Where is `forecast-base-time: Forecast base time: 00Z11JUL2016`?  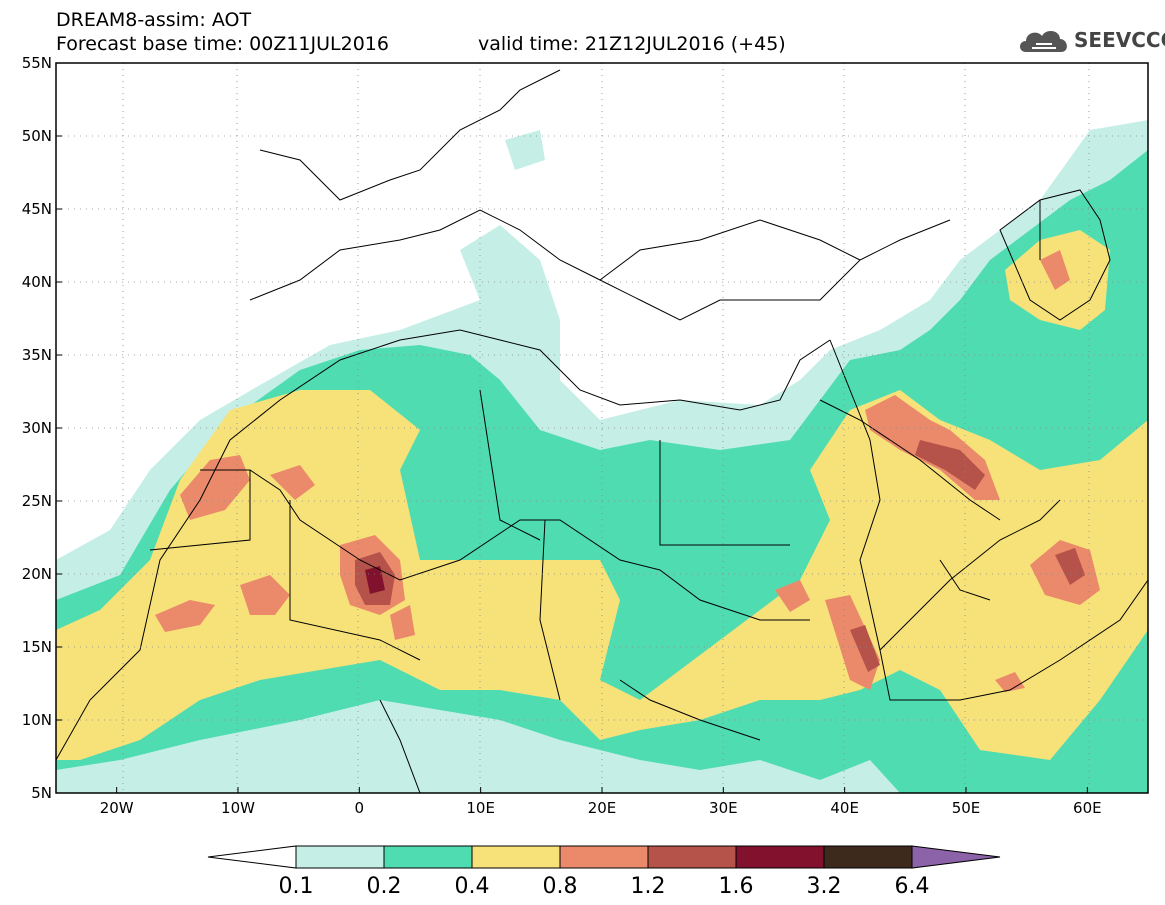 forecast-base-time: Forecast base time: 00Z11JUL2016 is located at coordinates (222, 44).